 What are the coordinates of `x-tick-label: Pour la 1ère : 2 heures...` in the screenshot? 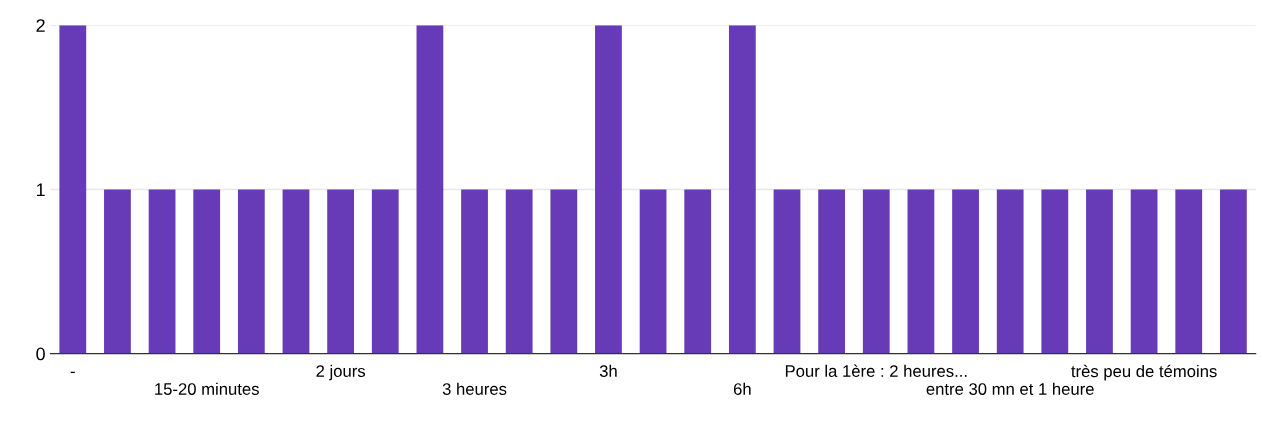 It's located at (876, 370).